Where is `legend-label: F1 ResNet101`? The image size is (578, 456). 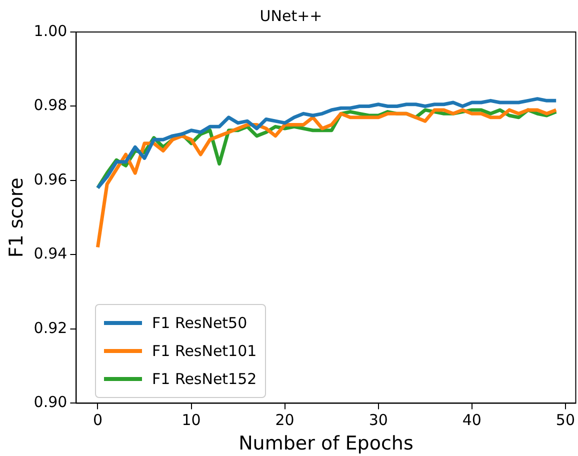 legend-label: F1 ResNet101 is located at coordinates (204, 351).